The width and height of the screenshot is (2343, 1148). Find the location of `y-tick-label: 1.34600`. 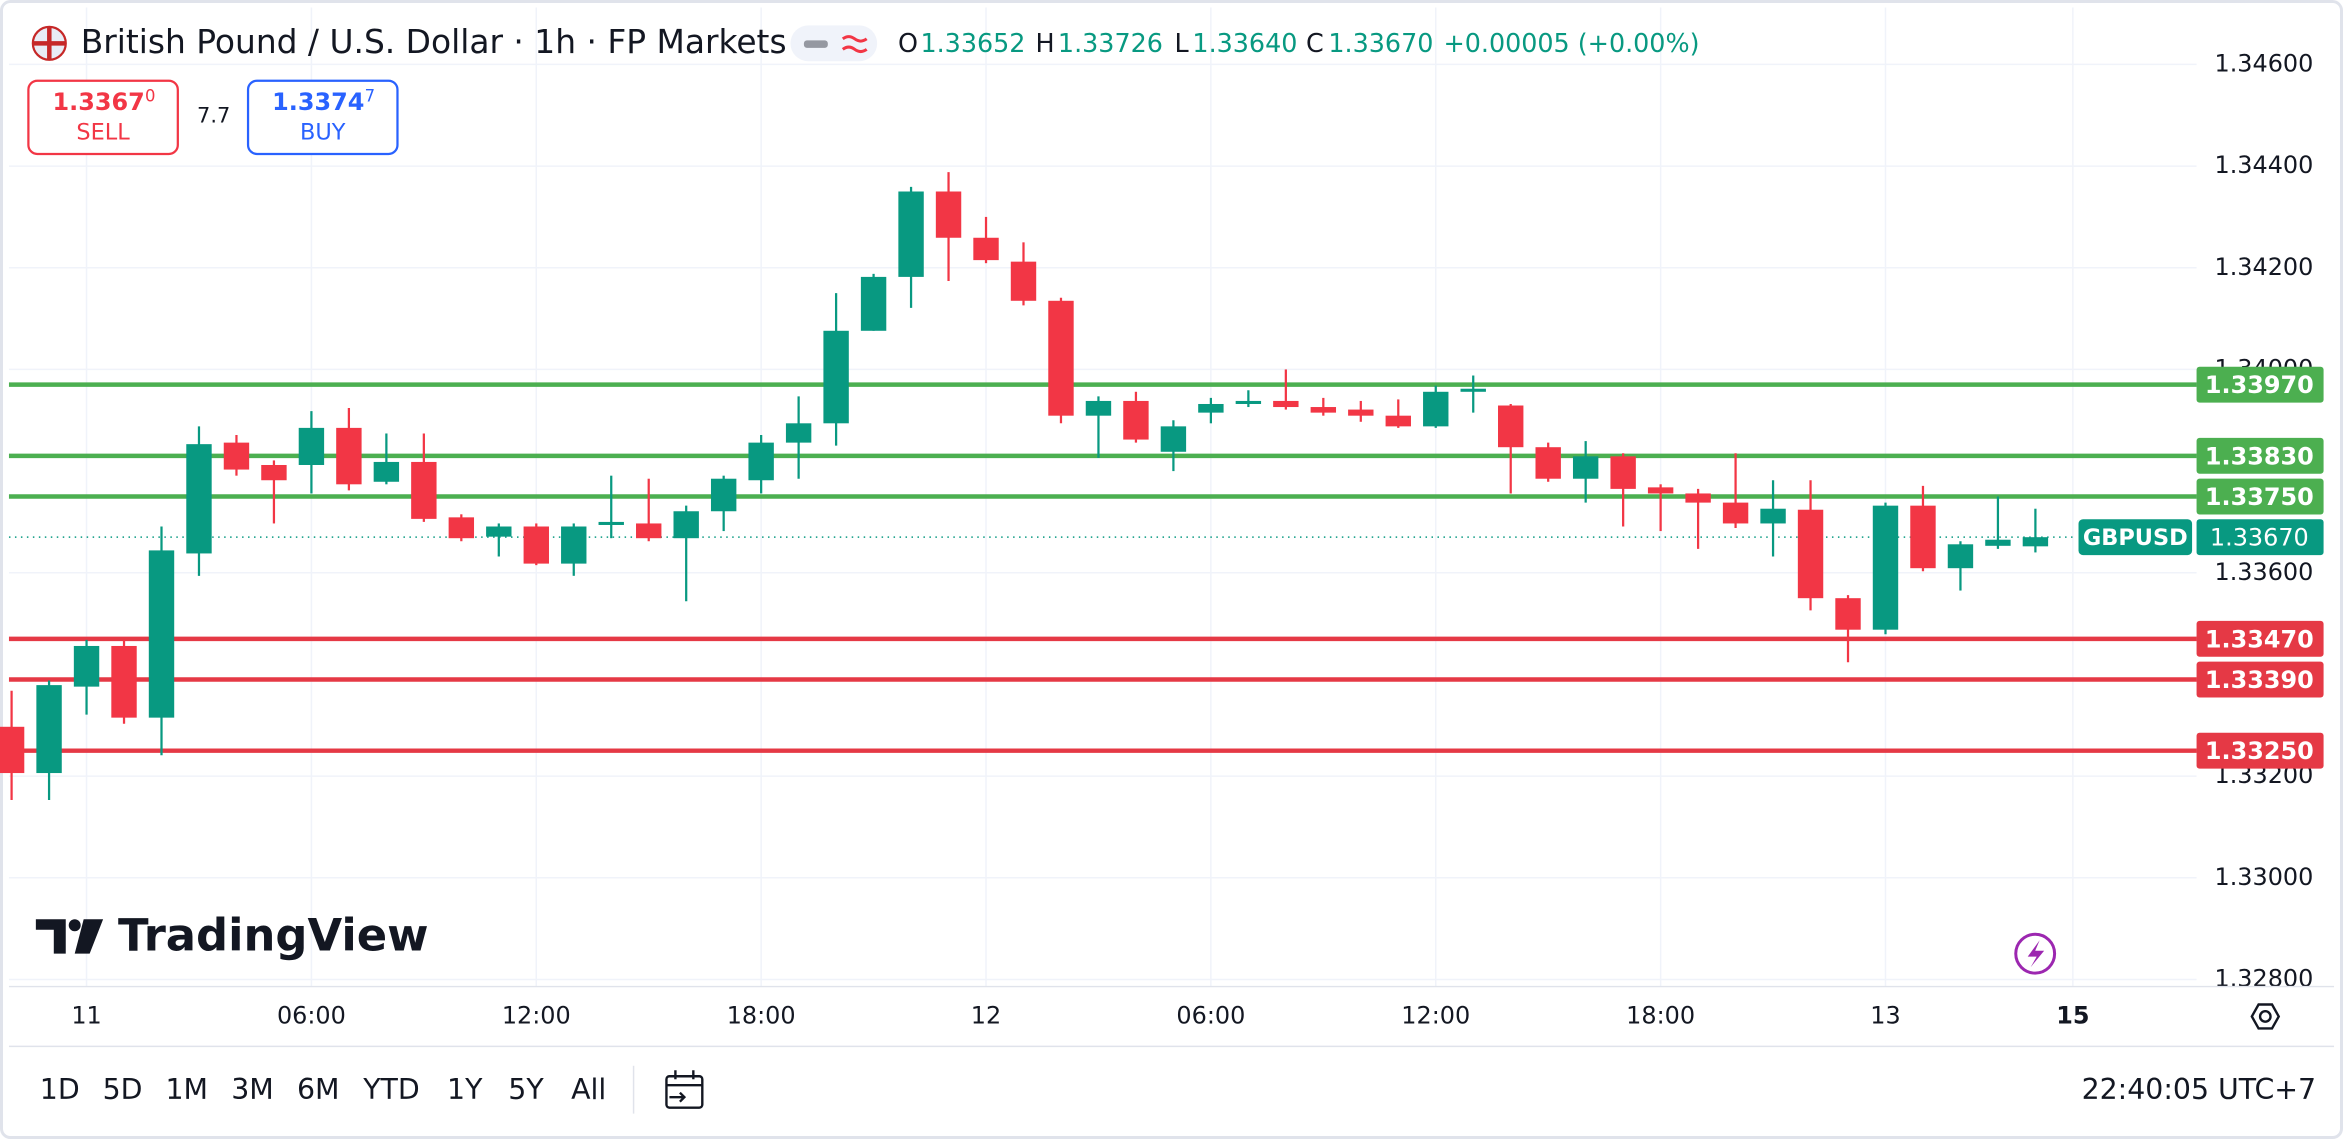

y-tick-label: 1.34600 is located at coordinates (2263, 63).